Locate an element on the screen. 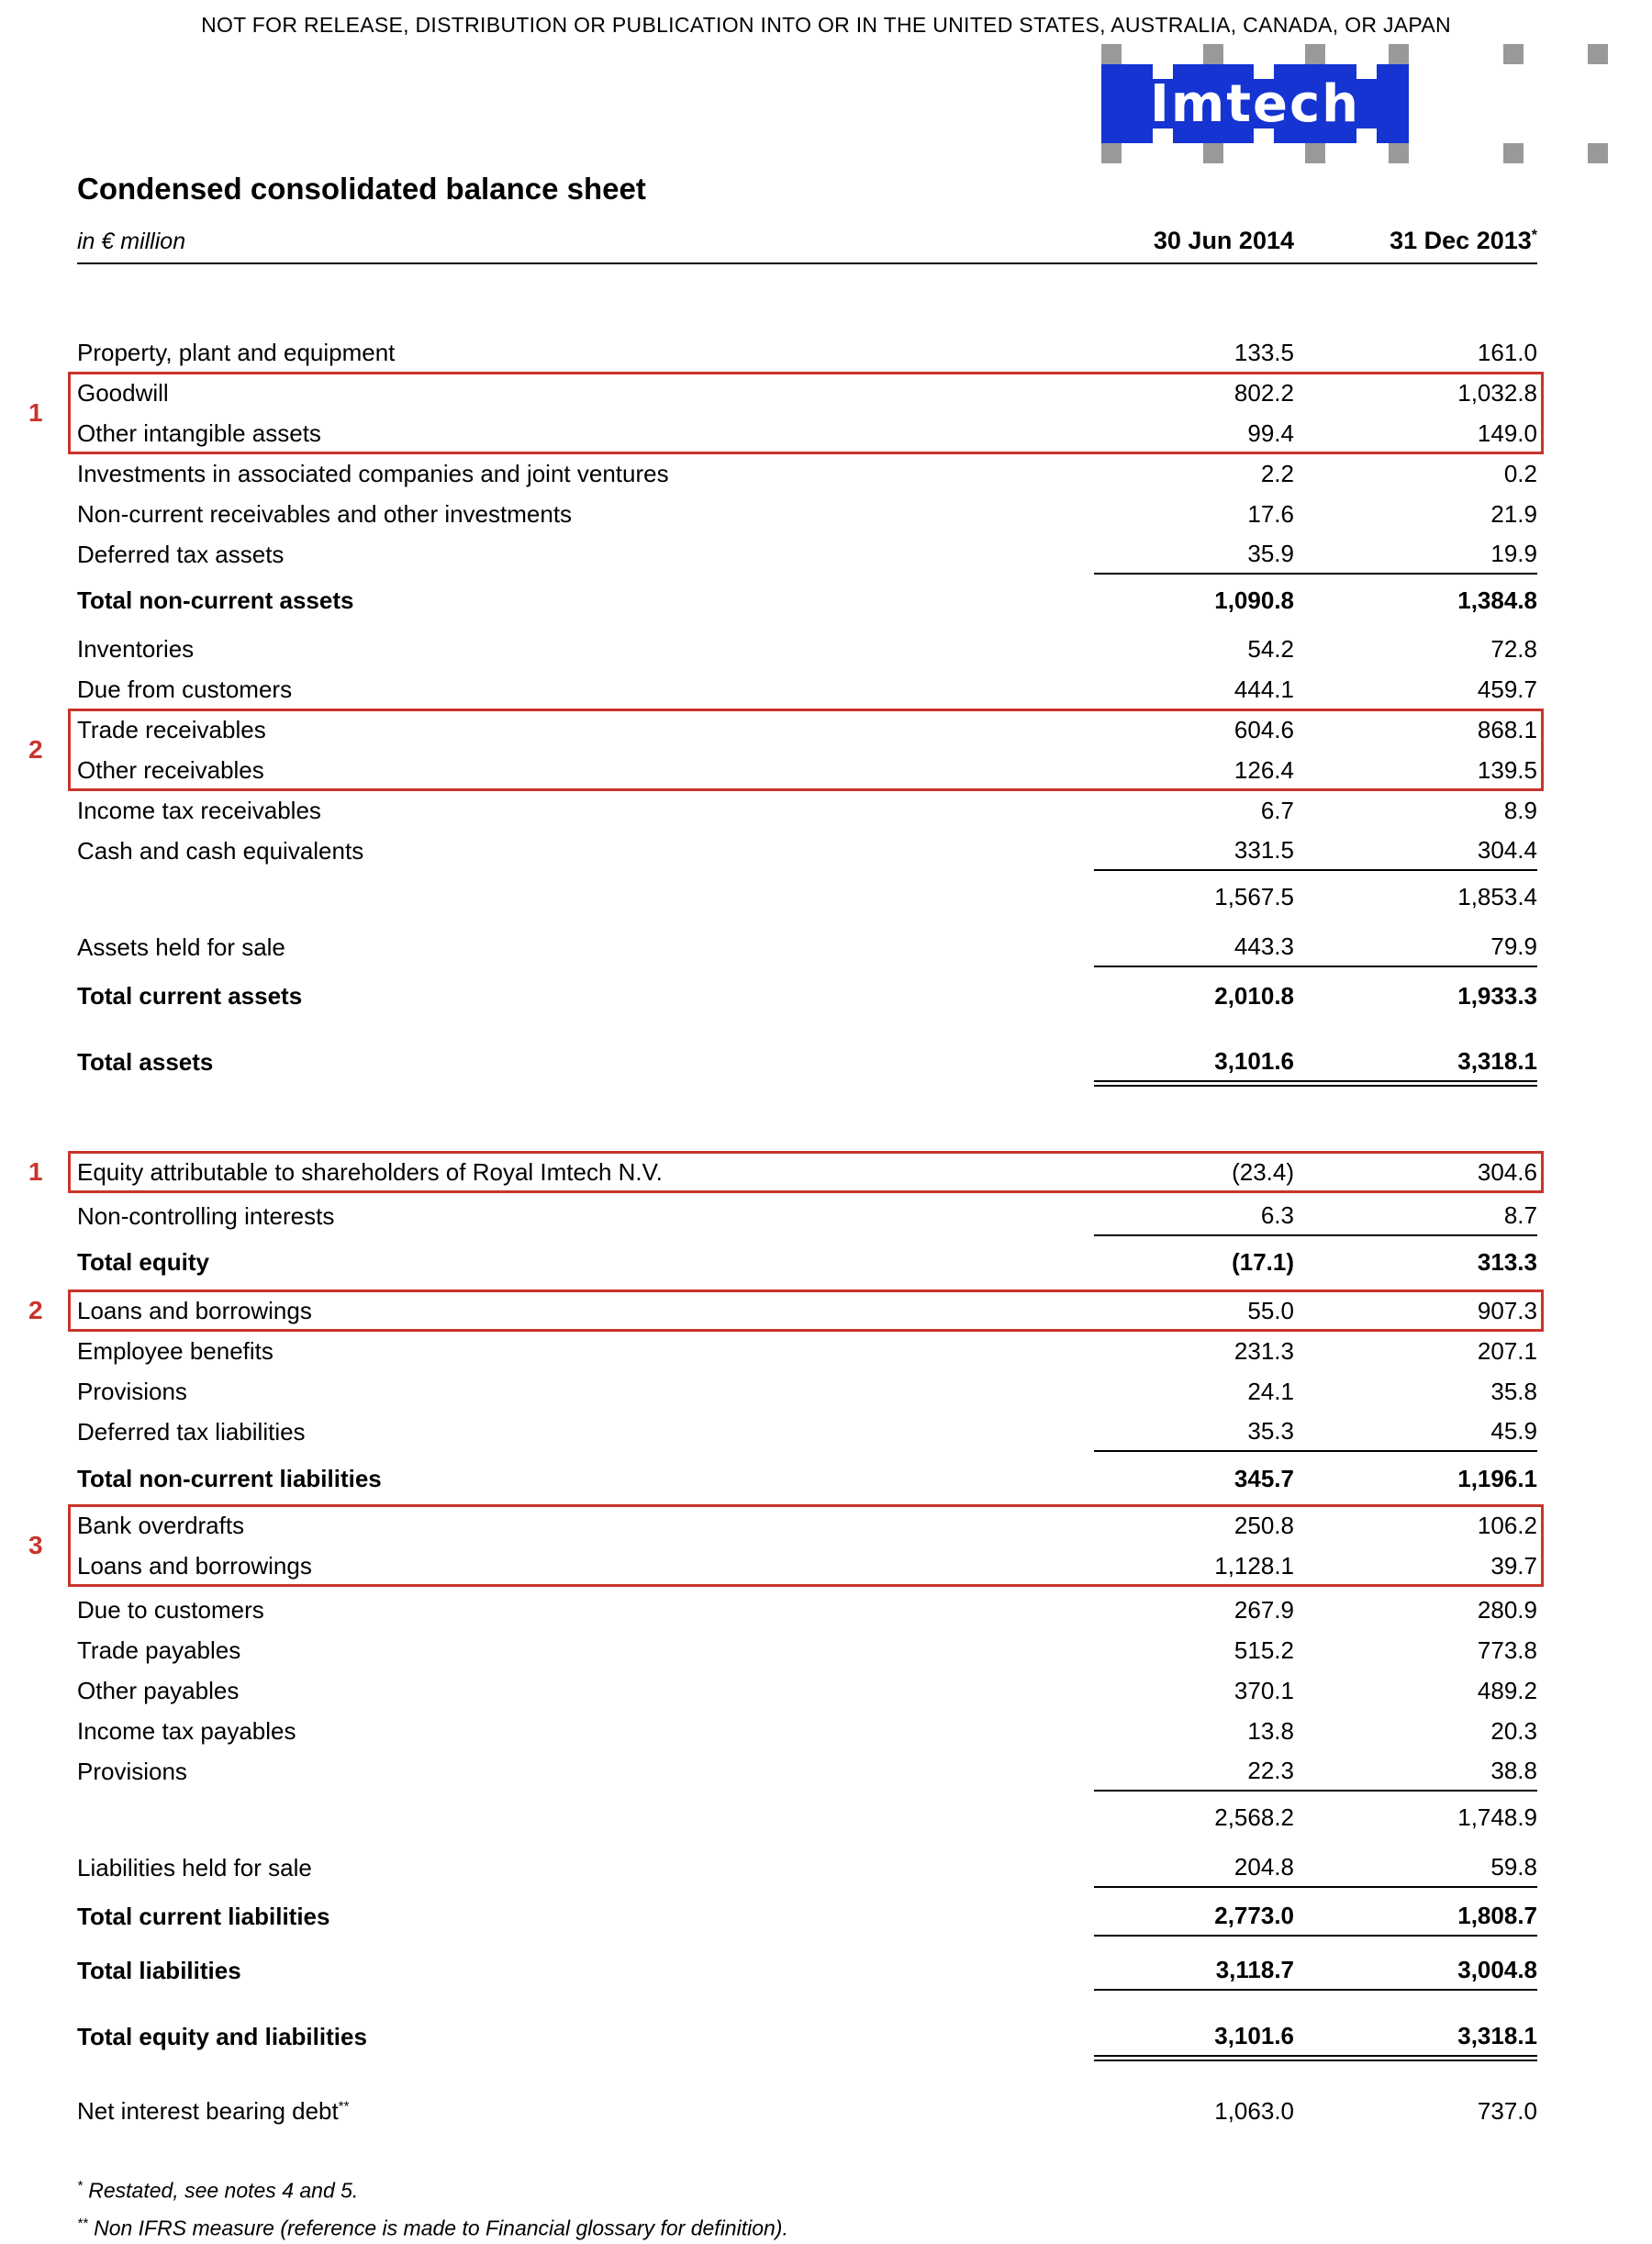 The width and height of the screenshot is (1652, 2244). row-values: 35.3 45.9 is located at coordinates (1315, 1432).